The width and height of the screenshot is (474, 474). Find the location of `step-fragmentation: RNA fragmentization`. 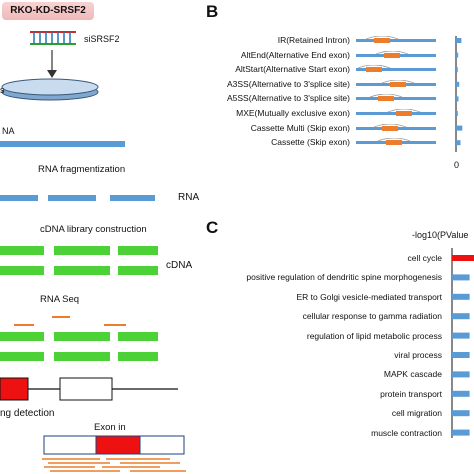

step-fragmentation: RNA fragmentization is located at coordinates (82, 169).